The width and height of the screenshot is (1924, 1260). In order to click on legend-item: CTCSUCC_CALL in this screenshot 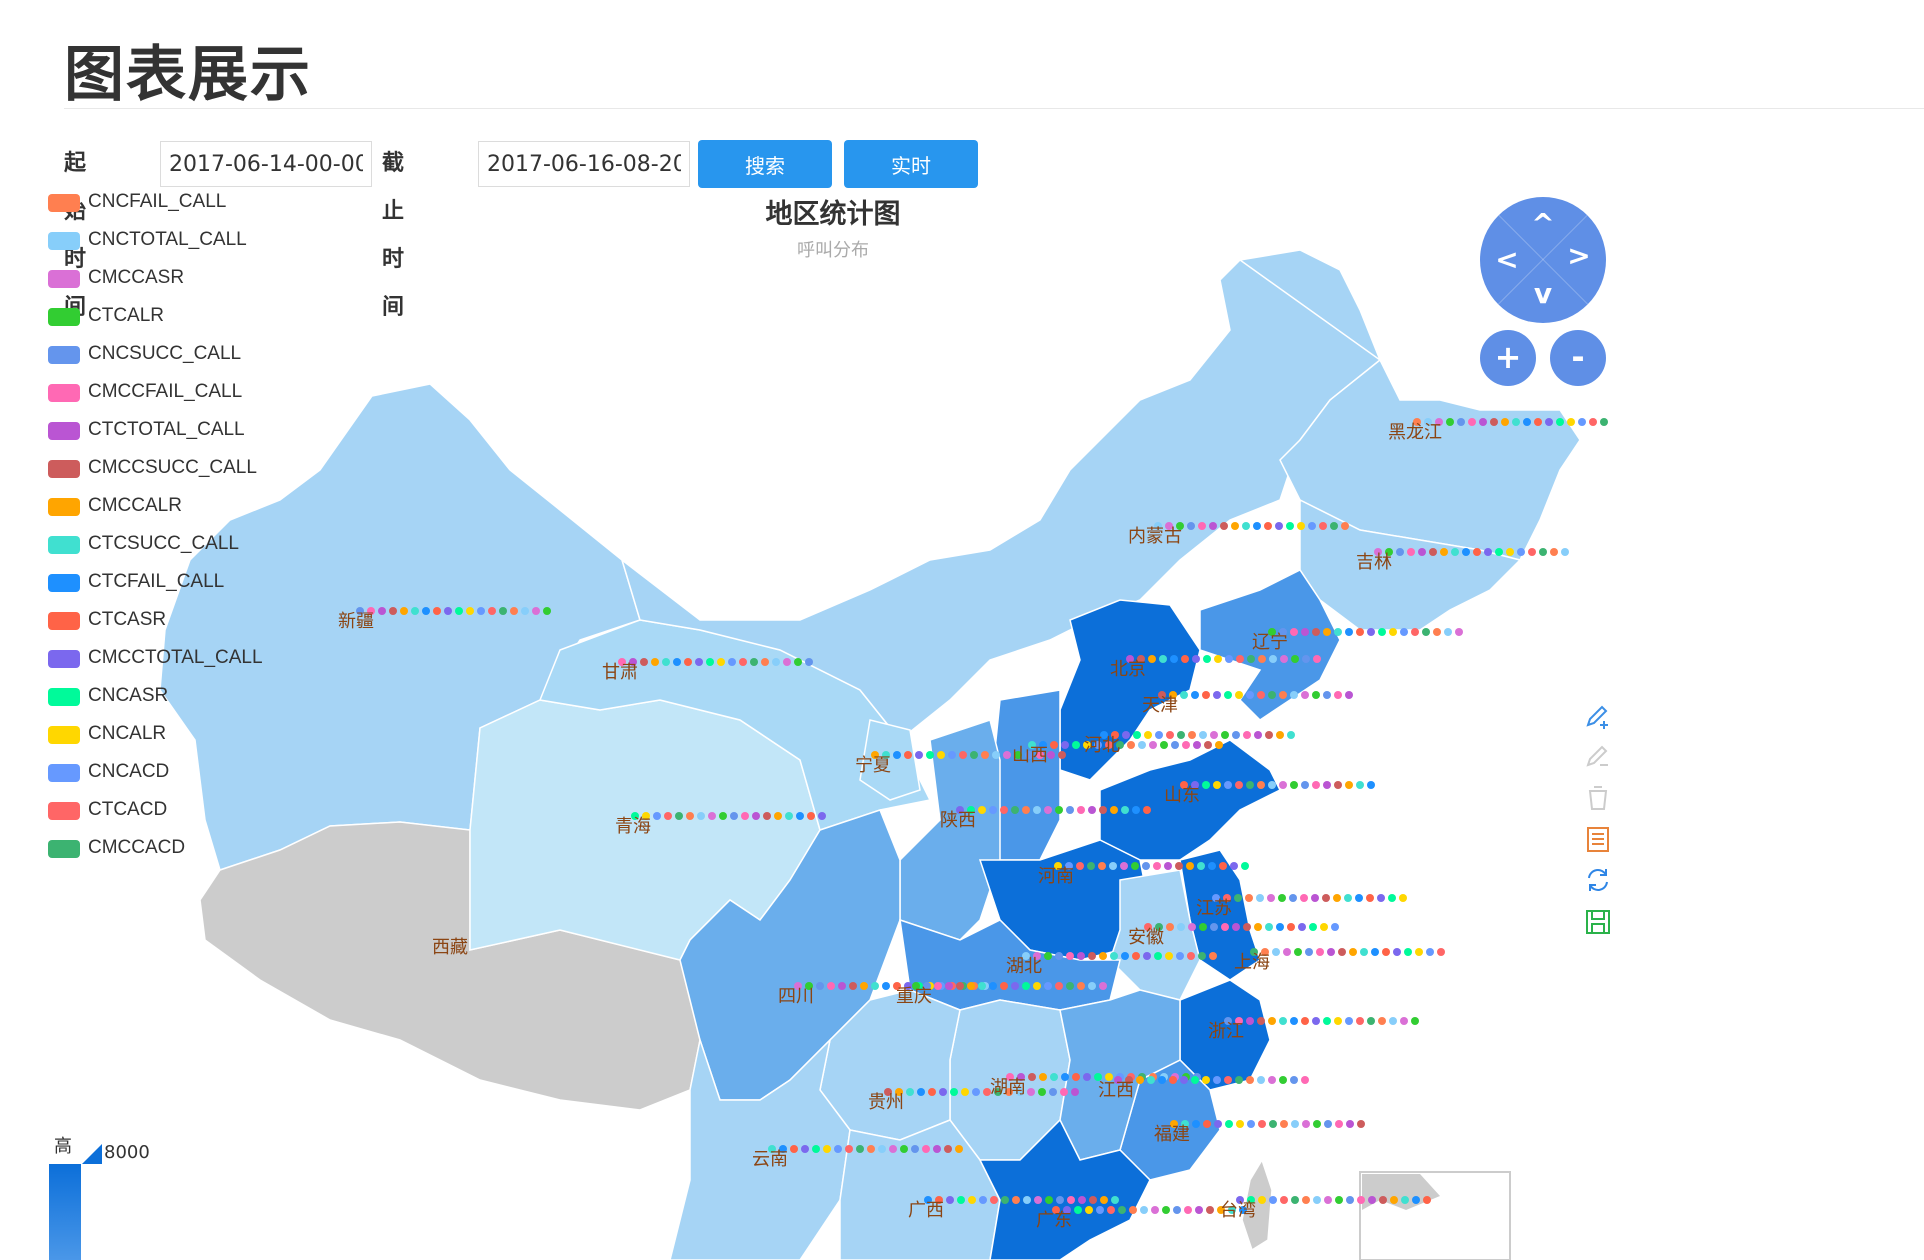, I will do `click(168, 544)`.